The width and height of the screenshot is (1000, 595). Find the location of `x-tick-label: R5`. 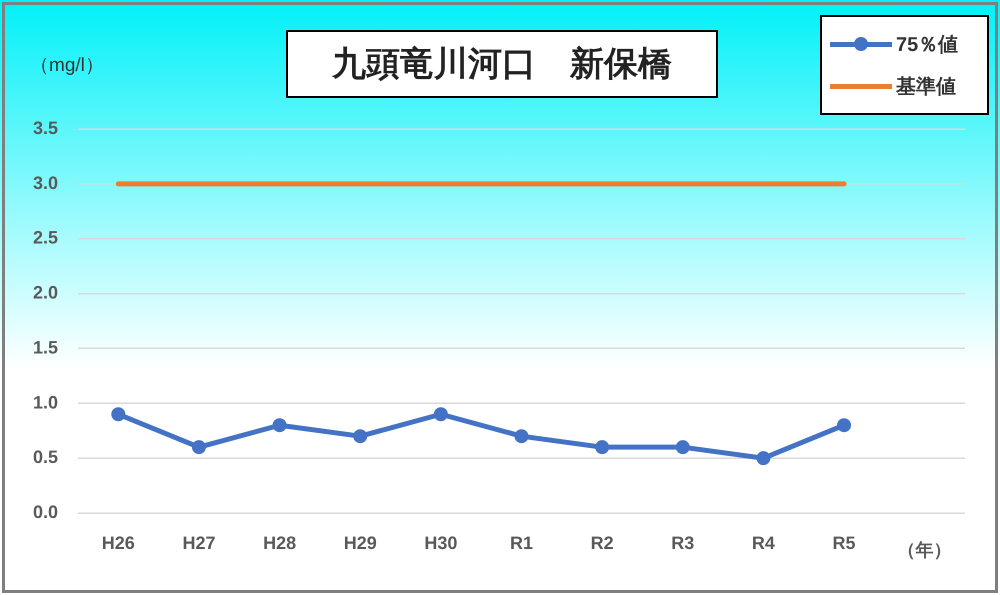

x-tick-label: R5 is located at coordinates (844, 542).